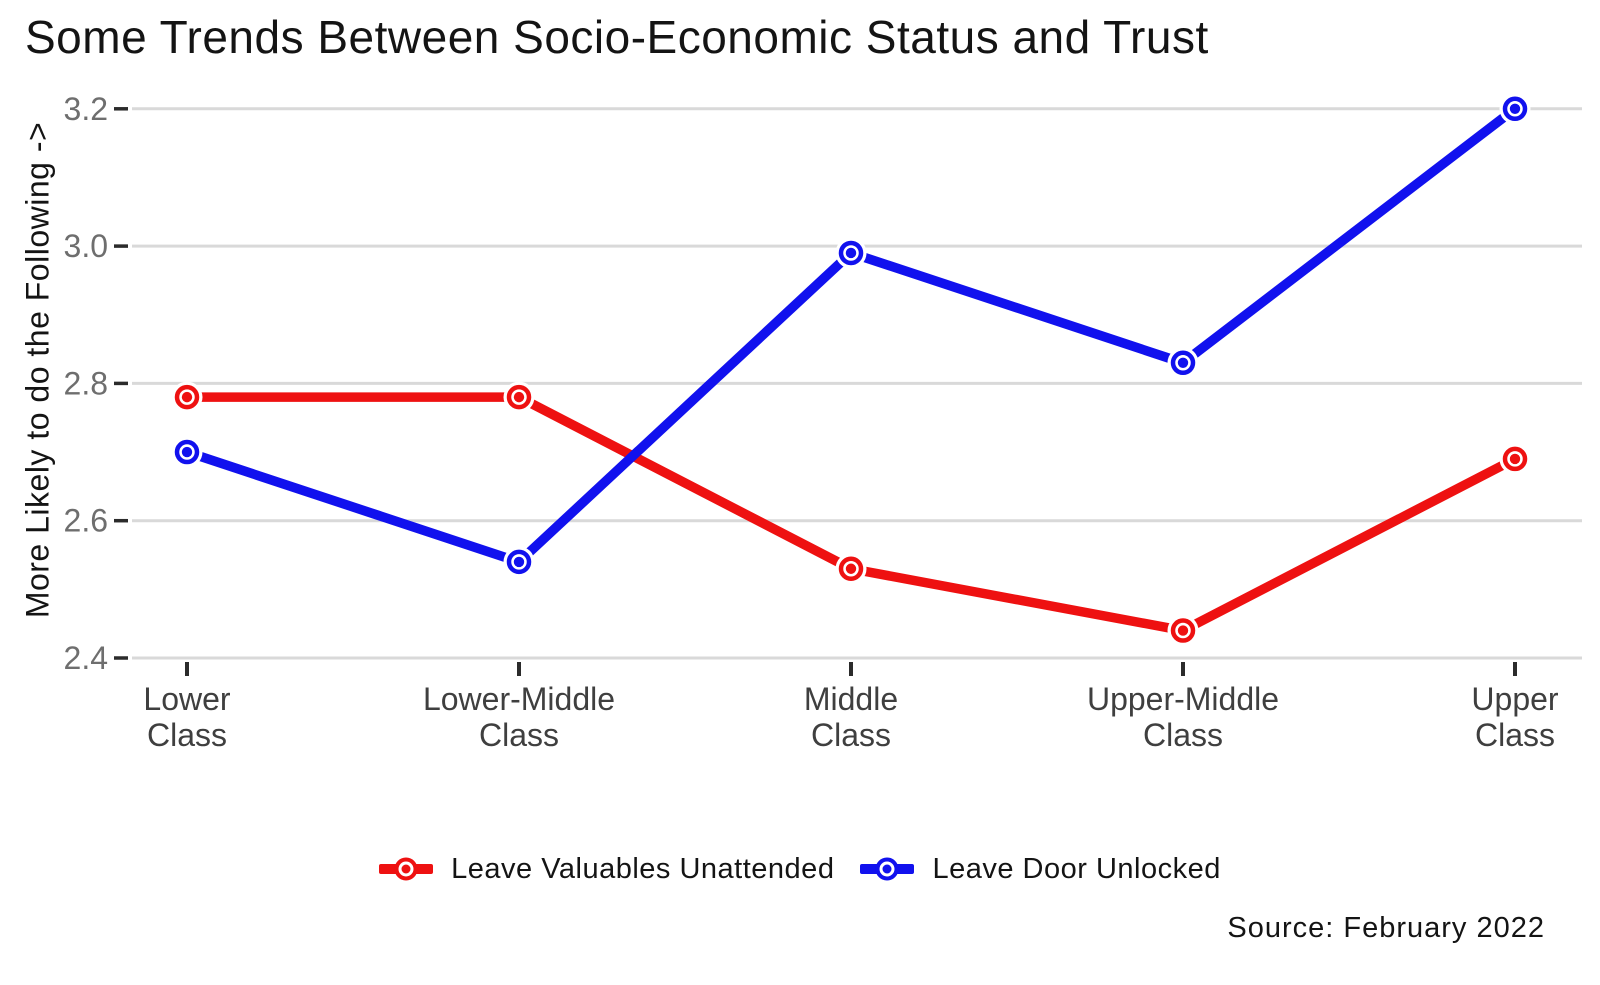 This screenshot has width=1600, height=985. What do you see at coordinates (187, 717) in the screenshot?
I see `x-tick-label-lower-class: Lower Class` at bounding box center [187, 717].